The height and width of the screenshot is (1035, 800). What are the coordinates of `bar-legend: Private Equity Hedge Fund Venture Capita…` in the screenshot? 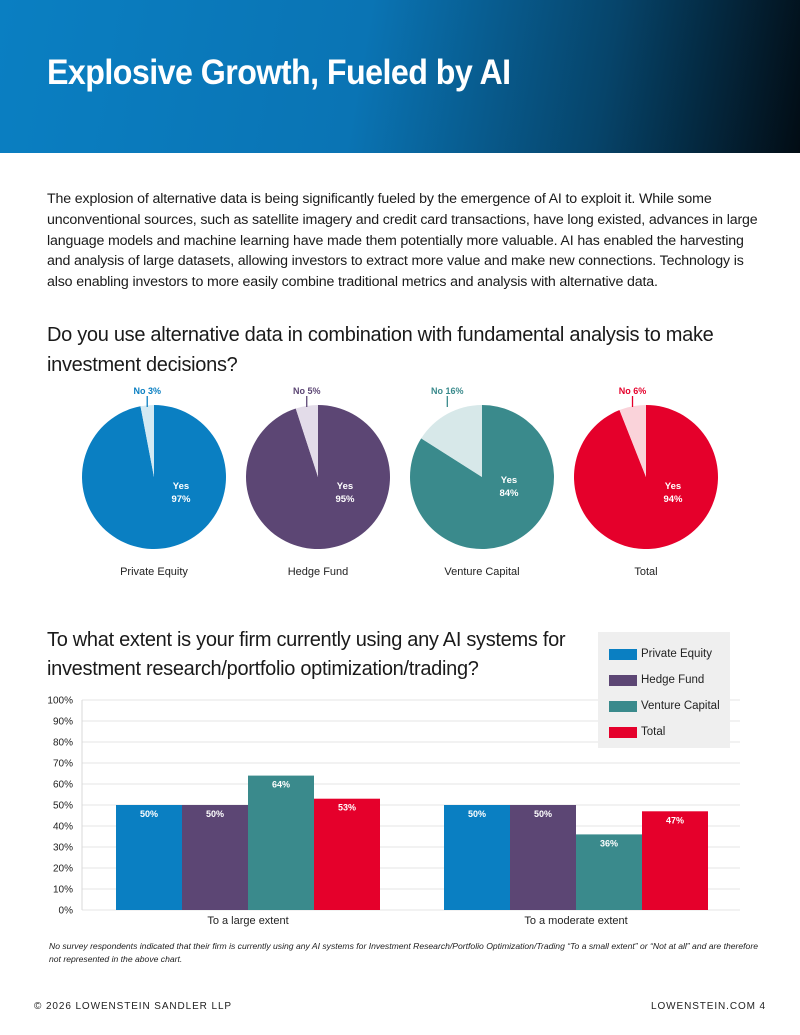 It's located at (664, 690).